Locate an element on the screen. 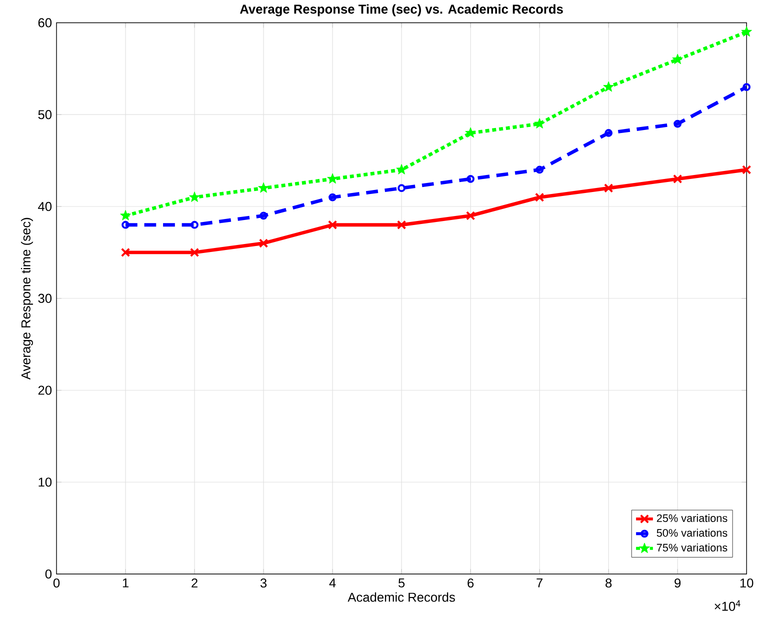 This screenshot has height=626, width=758. x-tick-label: 8 is located at coordinates (609, 583).